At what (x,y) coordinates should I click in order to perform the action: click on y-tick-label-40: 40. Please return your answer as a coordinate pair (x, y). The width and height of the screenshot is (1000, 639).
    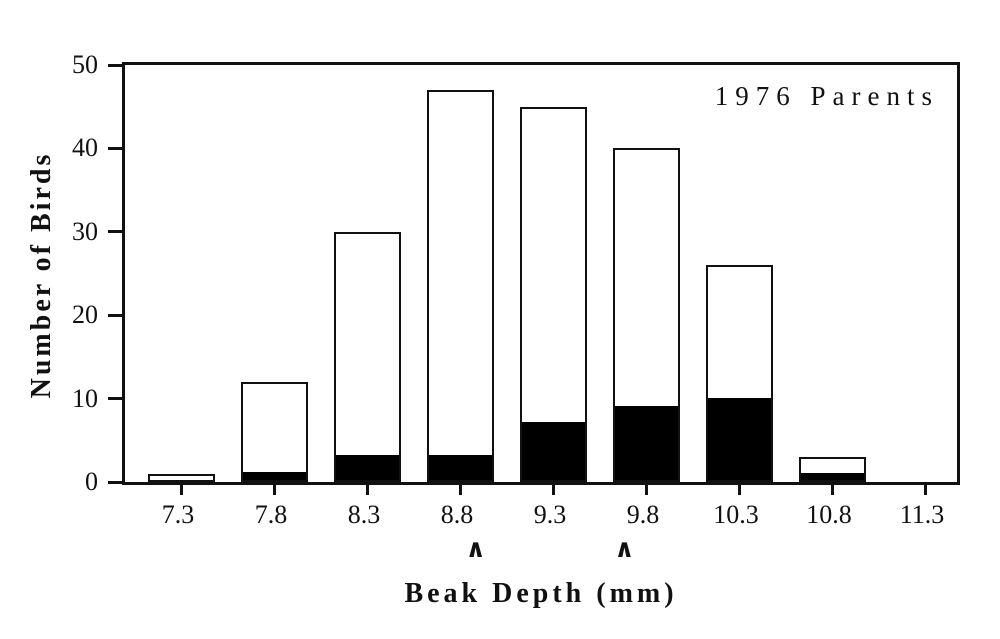
    Looking at the image, I should click on (85, 148).